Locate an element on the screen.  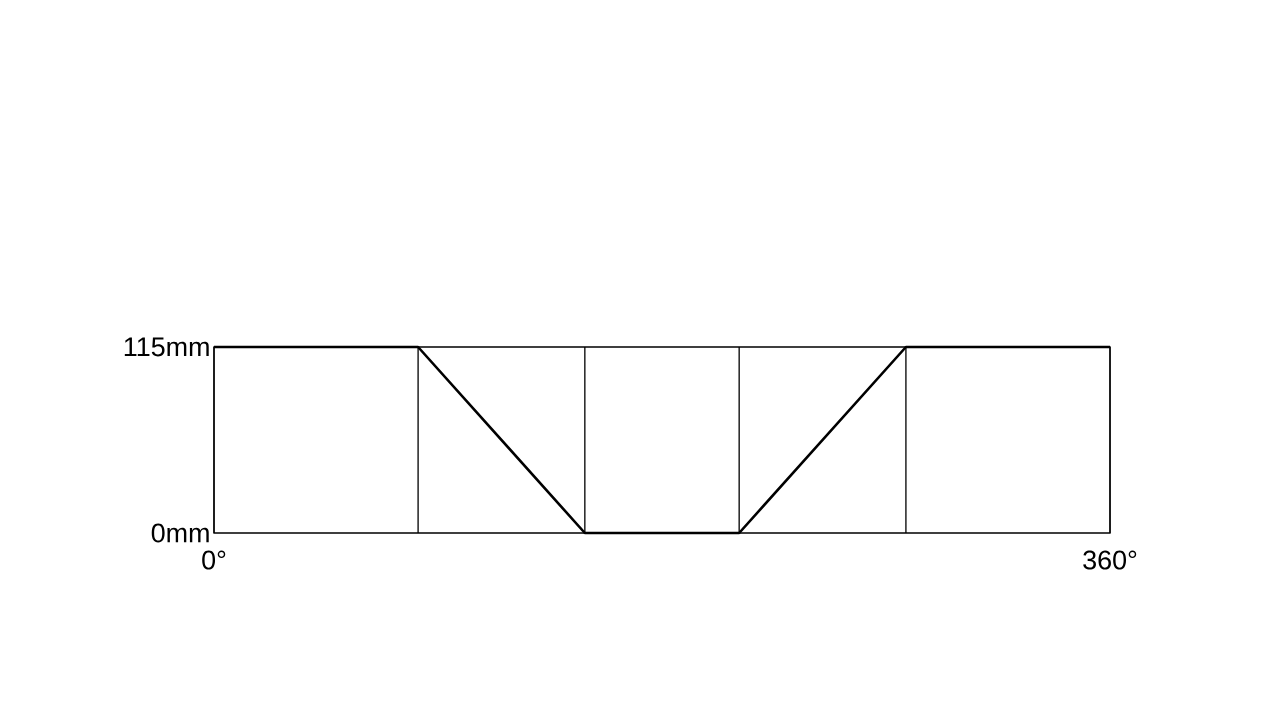
y-tick-label: 0mm is located at coordinates (180, 533).